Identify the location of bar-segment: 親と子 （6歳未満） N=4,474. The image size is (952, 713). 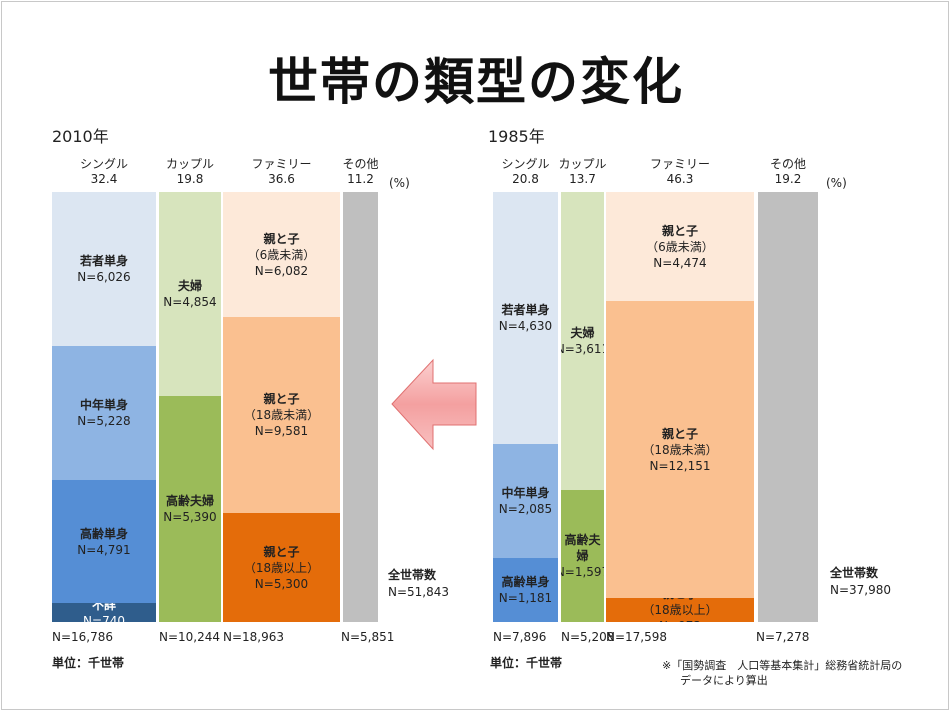
(680, 246).